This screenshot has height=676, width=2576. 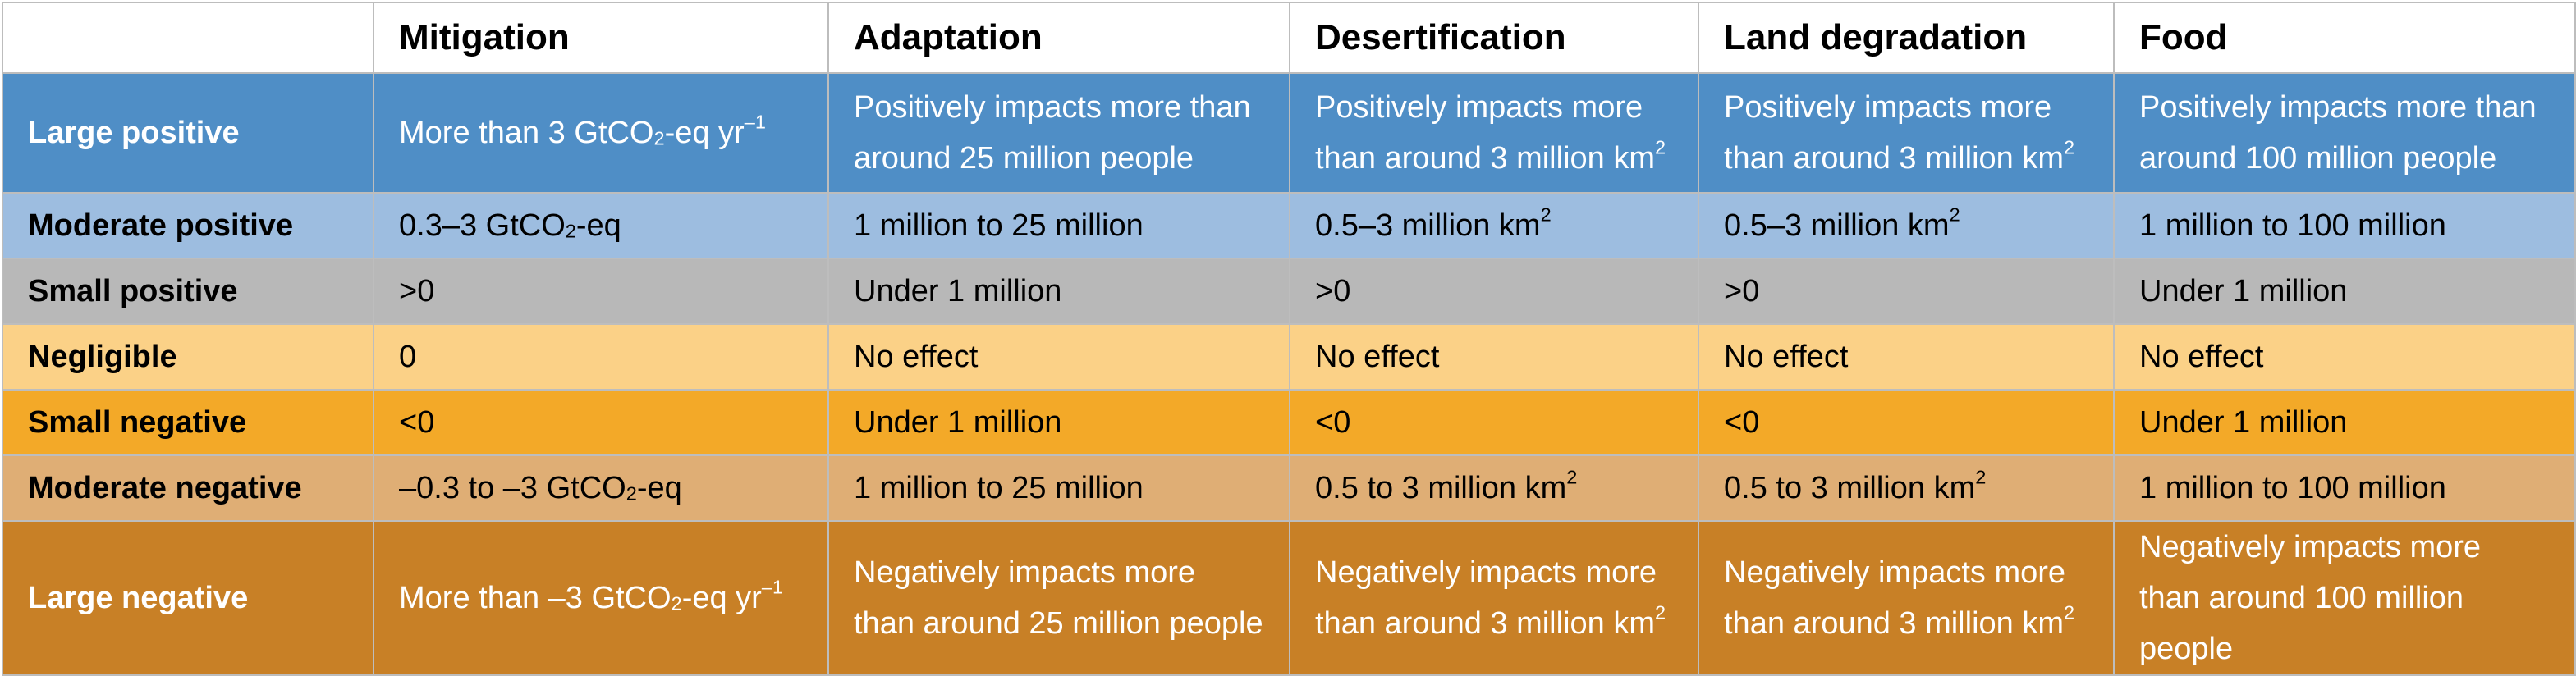 I want to click on cell-land-degradation: <0, so click(x=1907, y=422).